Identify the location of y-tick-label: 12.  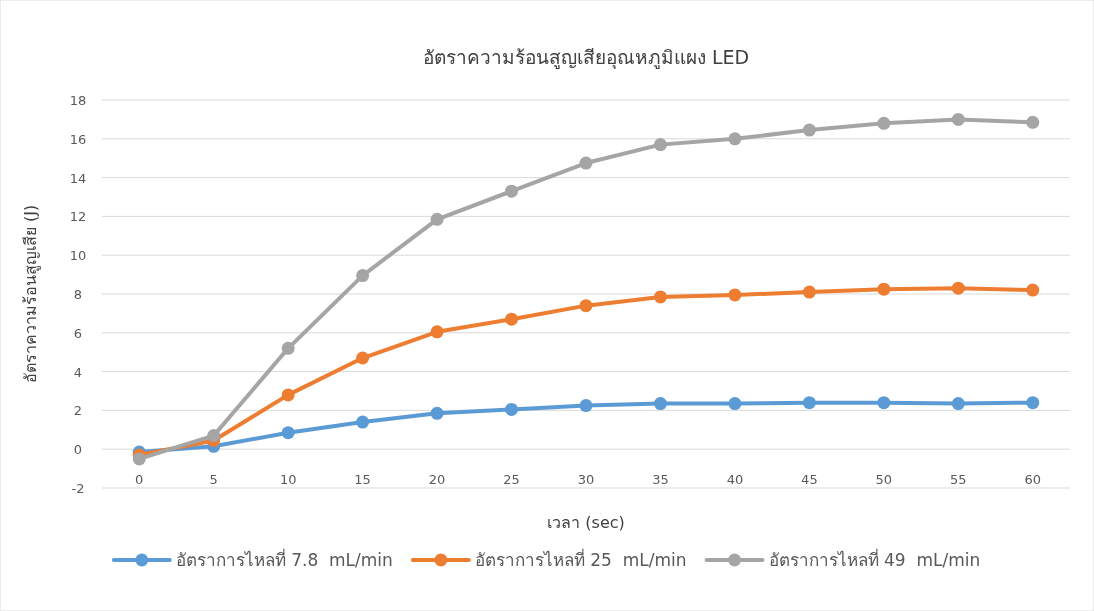
(78, 217).